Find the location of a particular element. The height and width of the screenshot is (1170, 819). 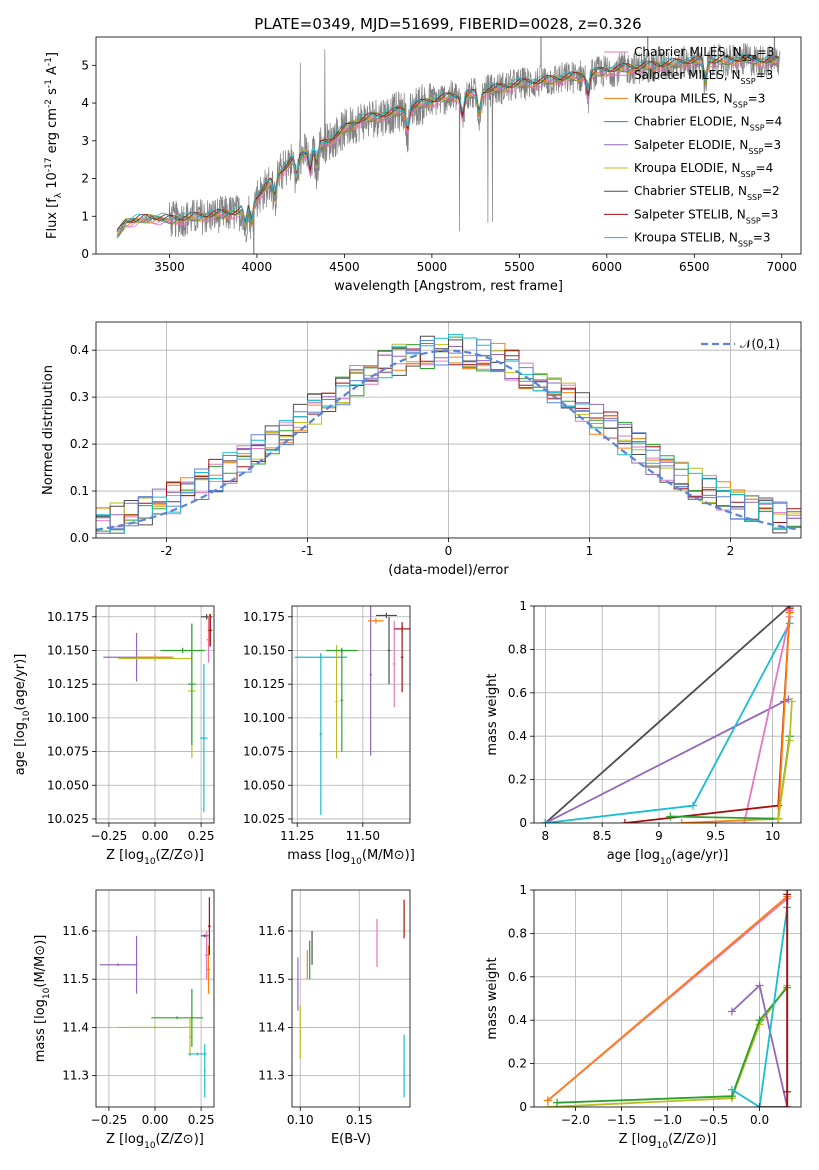

y-axis-label: Normed distribution is located at coordinates (48, 430).